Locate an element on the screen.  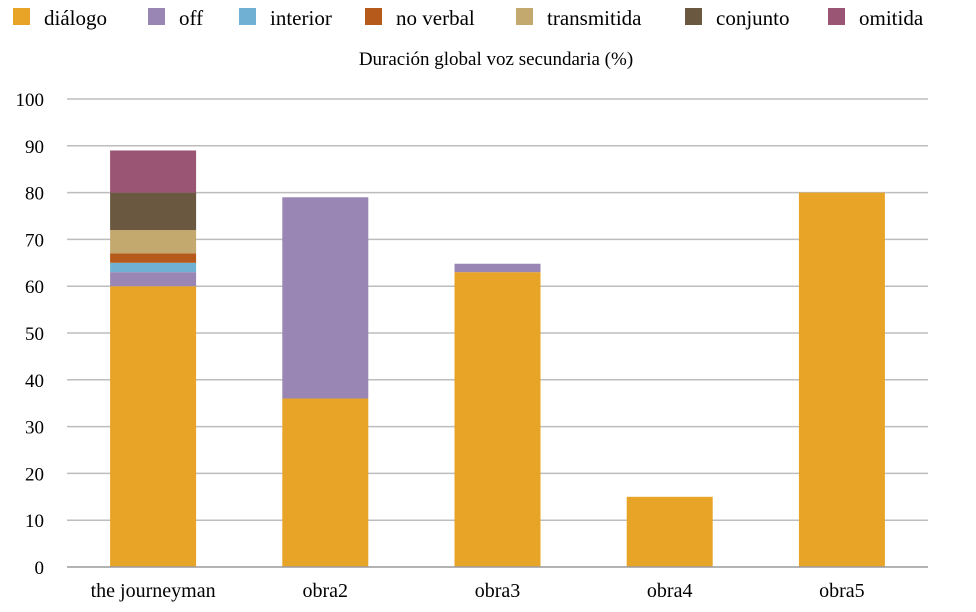
legend-label: diálogo is located at coordinates (75, 18).